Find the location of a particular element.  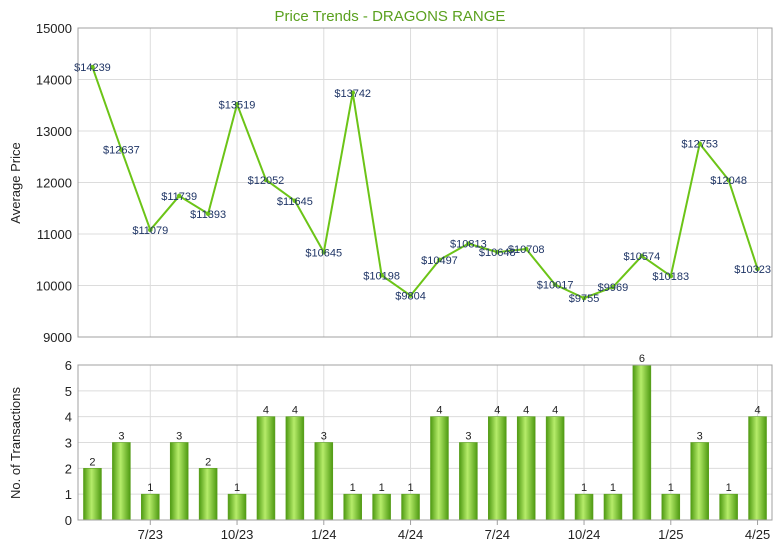

transactions-y-tick: 3 is located at coordinates (68, 443).